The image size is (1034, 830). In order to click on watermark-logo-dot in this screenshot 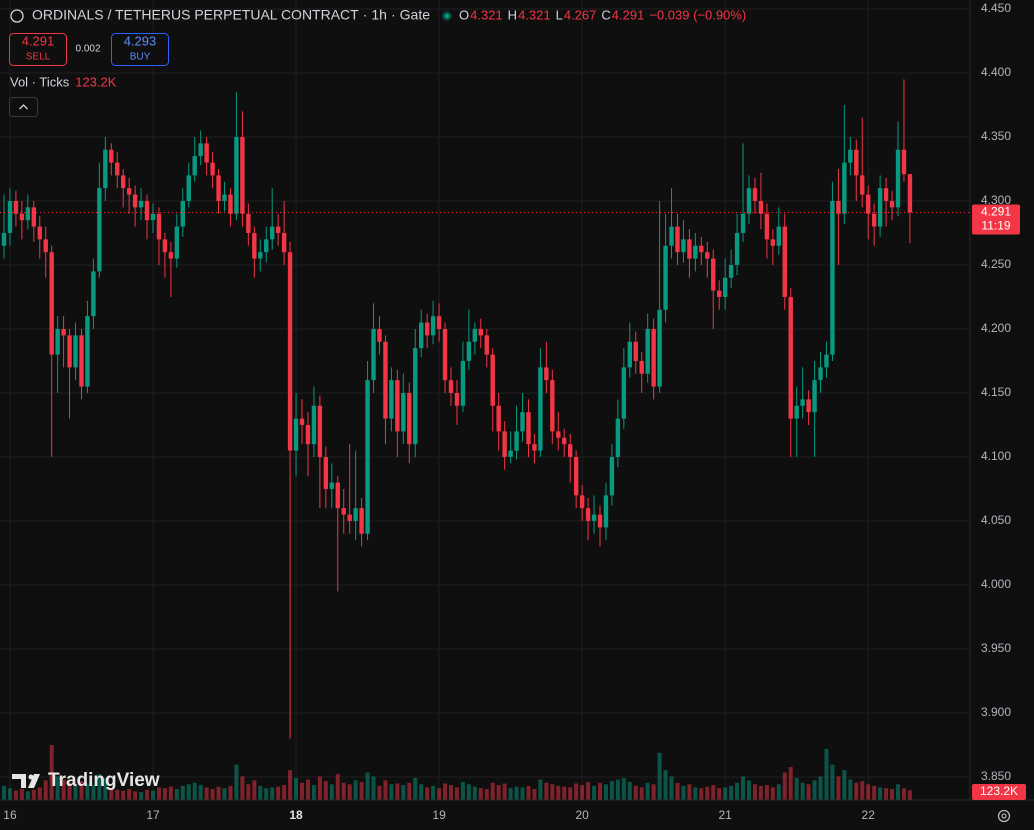, I will do `click(31, 777)`.